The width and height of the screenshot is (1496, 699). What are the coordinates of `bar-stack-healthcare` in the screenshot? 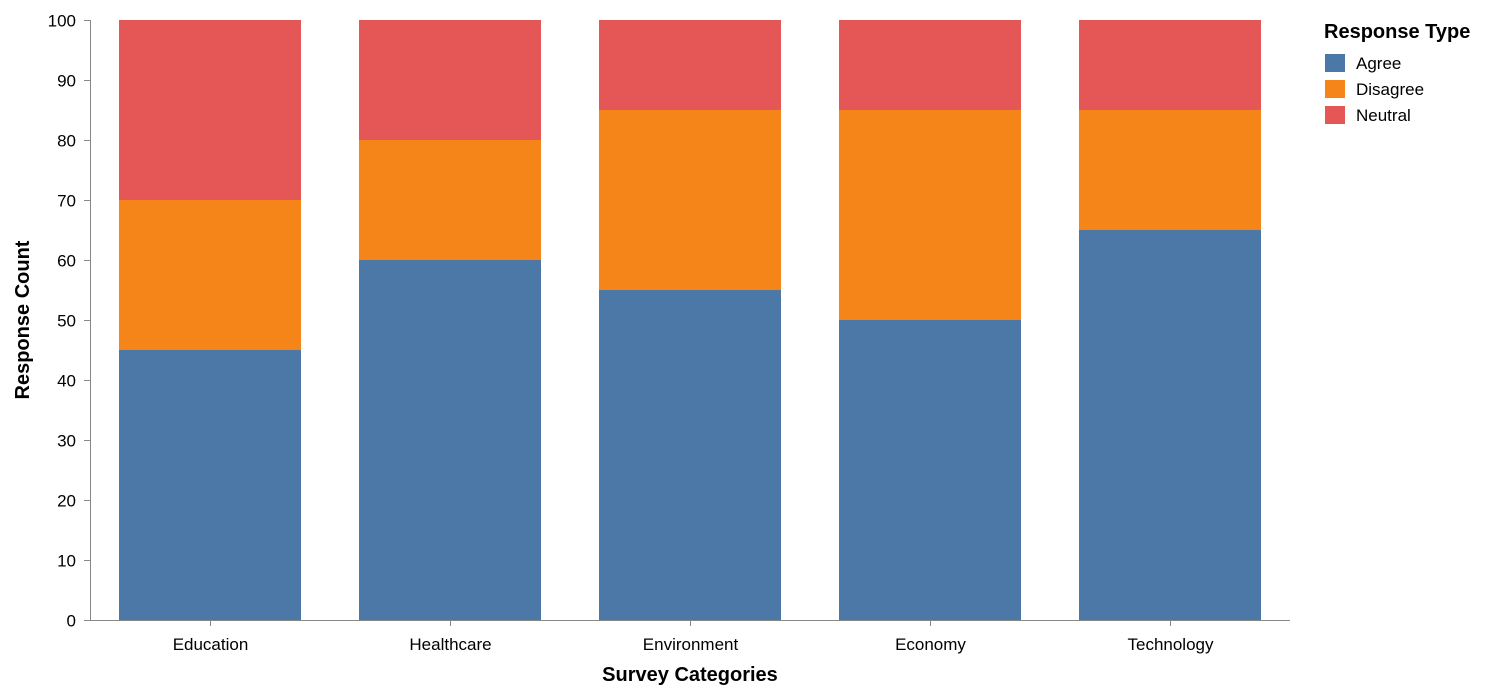 It's located at (450, 320).